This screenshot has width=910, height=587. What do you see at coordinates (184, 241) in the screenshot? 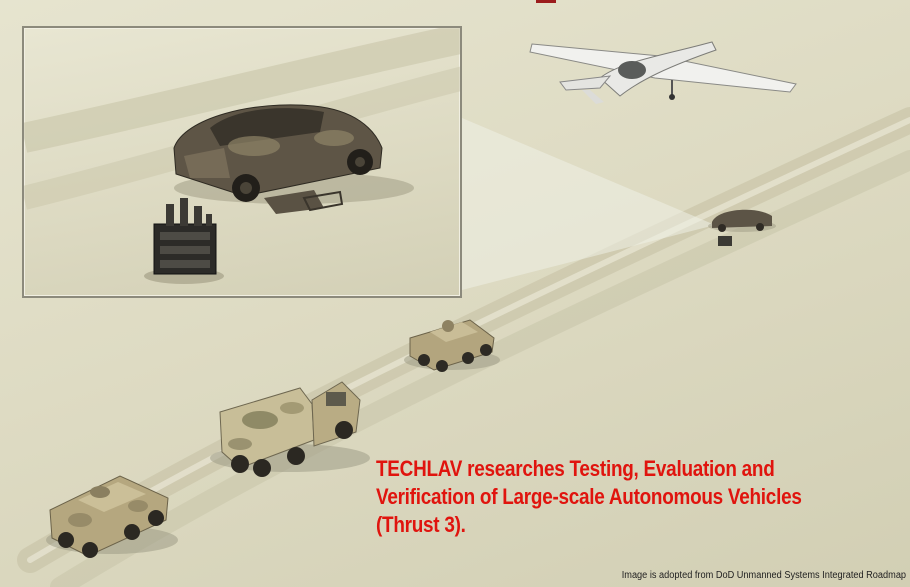
I see `ground-robot` at bounding box center [184, 241].